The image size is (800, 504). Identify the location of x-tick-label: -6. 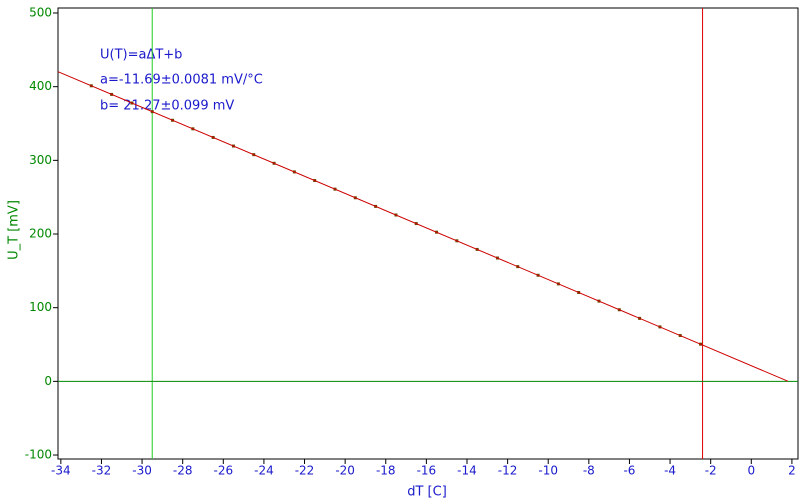
(629, 471).